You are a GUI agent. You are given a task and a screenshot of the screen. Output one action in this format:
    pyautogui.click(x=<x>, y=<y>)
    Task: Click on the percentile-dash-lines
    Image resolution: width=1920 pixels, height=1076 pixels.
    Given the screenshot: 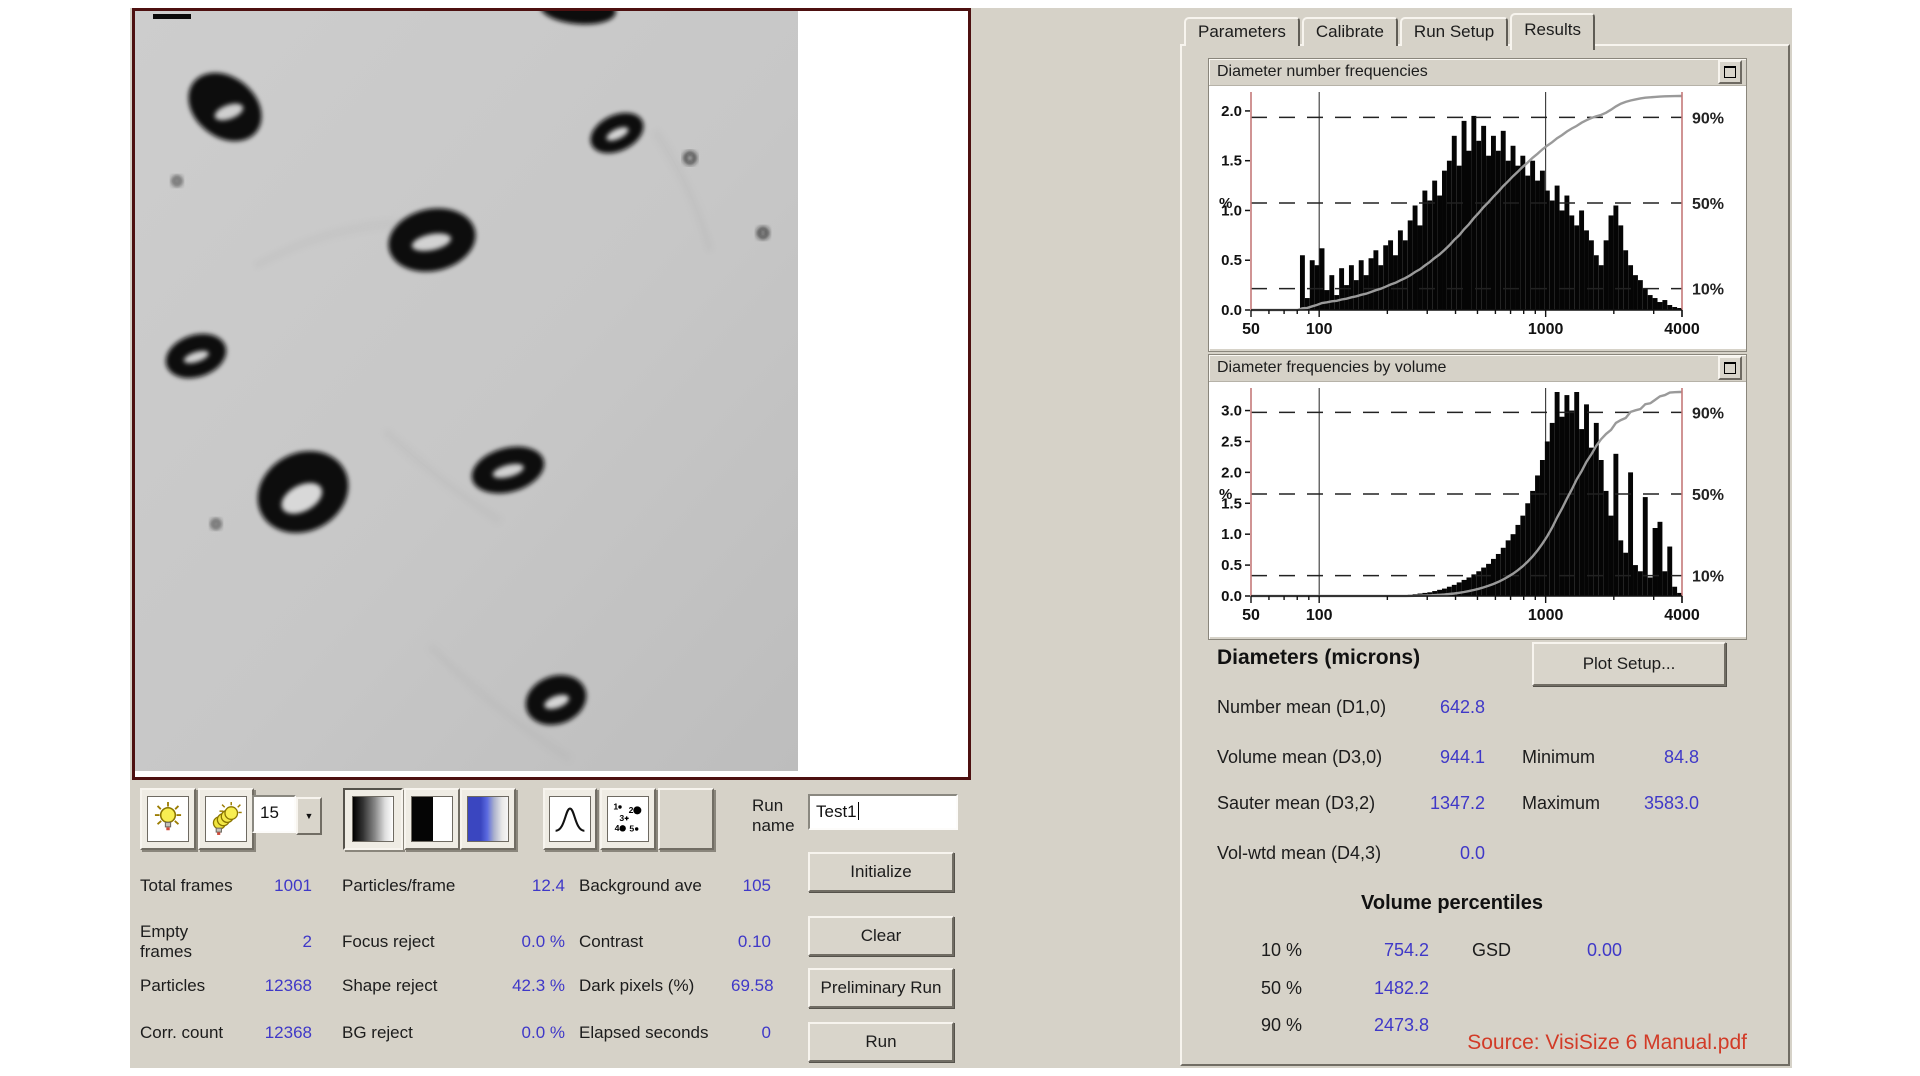 What is the action you would take?
    pyautogui.click(x=1466, y=203)
    